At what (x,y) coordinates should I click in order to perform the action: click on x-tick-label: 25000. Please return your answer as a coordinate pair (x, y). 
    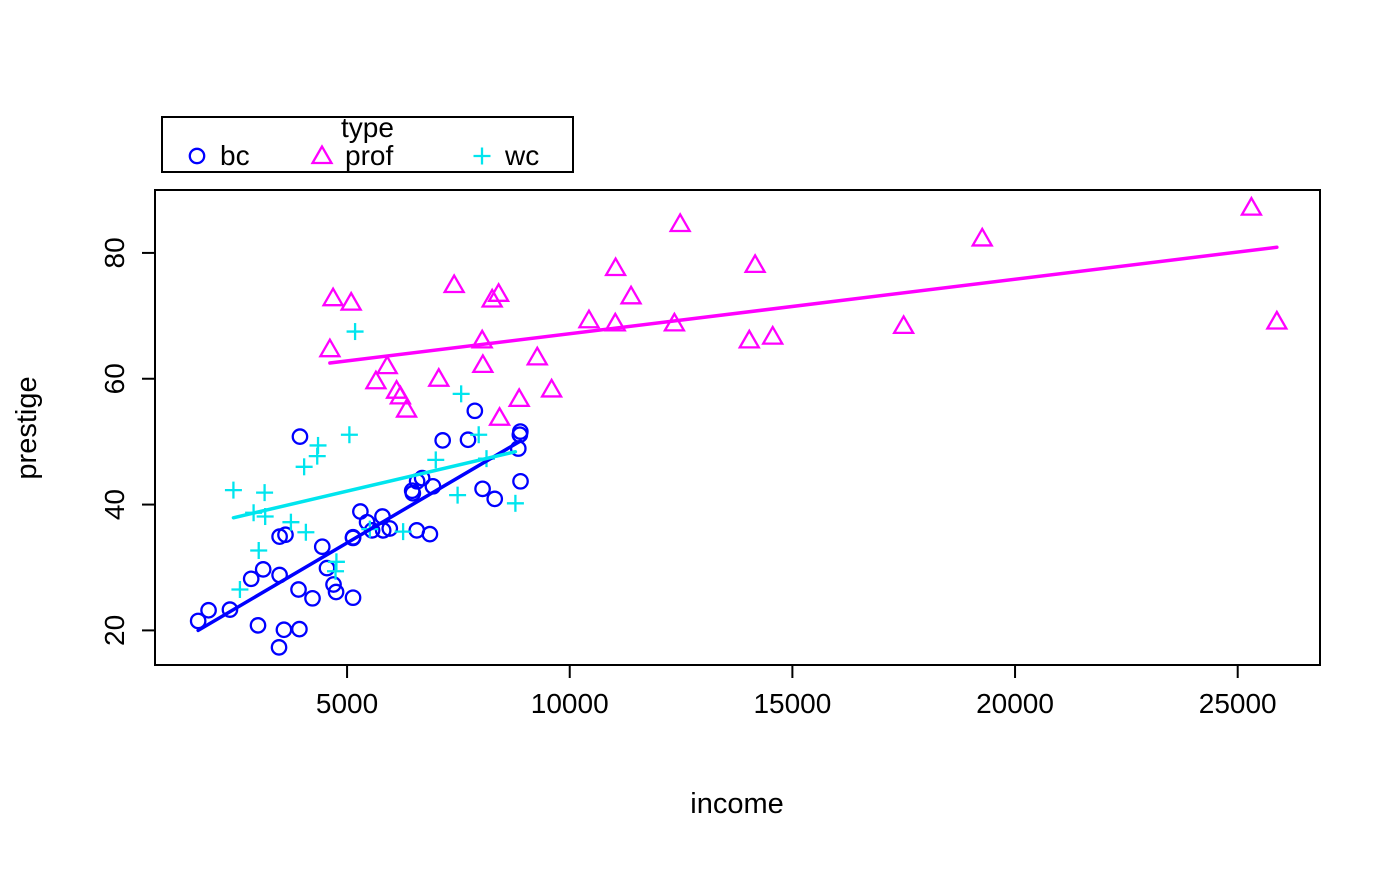
    Looking at the image, I should click on (1238, 703).